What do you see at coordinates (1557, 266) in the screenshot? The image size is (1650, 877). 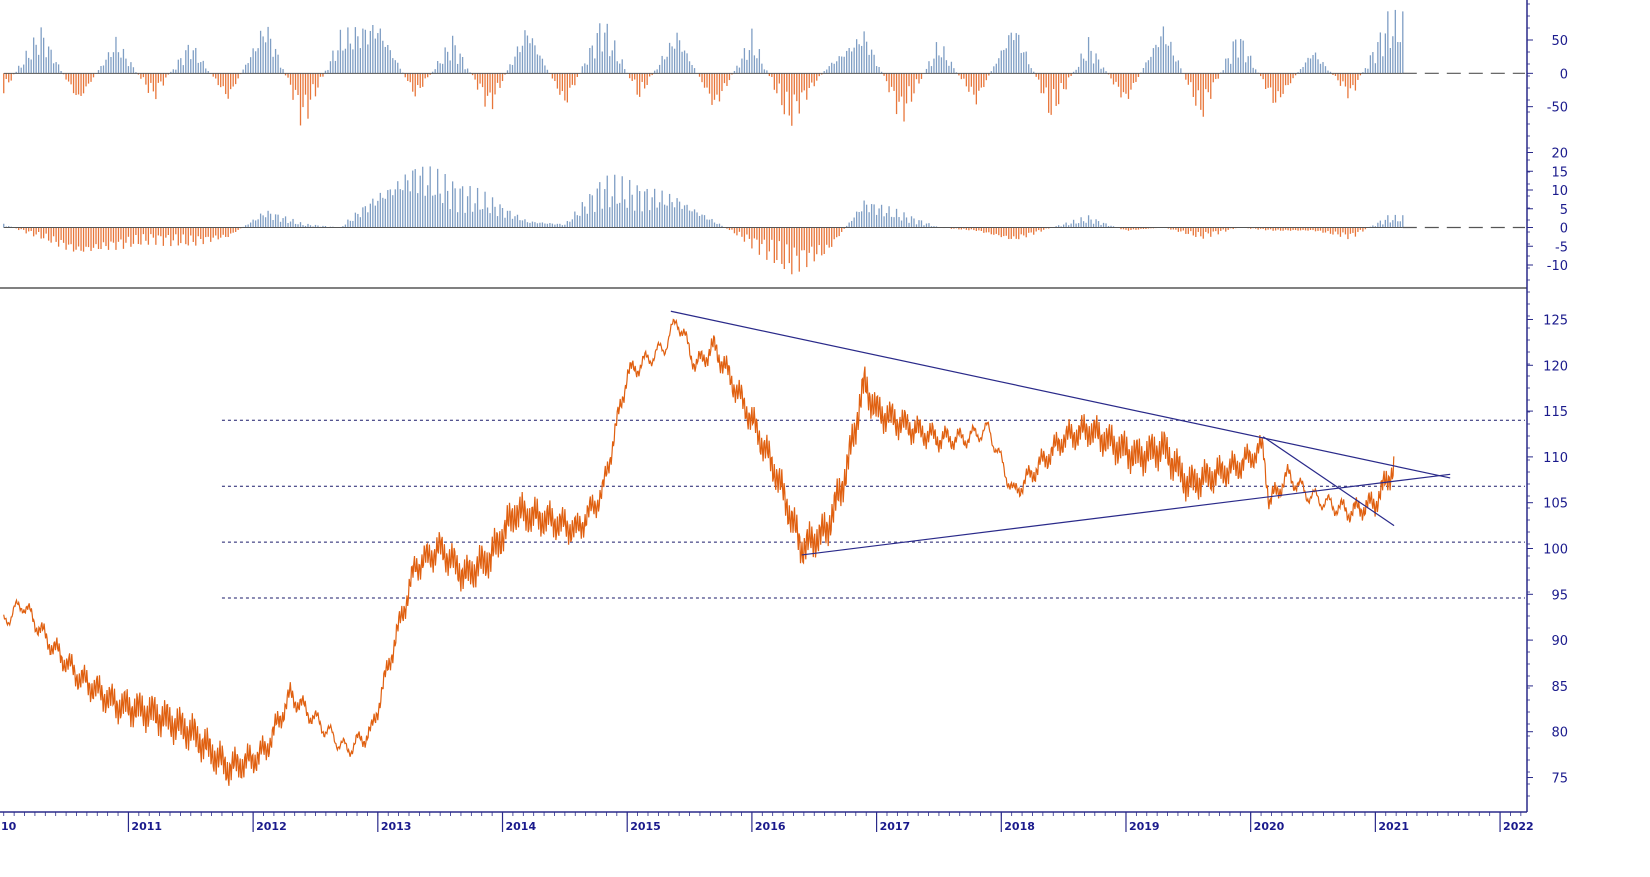 I see `mid-osc-tick-label-6: -10` at bounding box center [1557, 266].